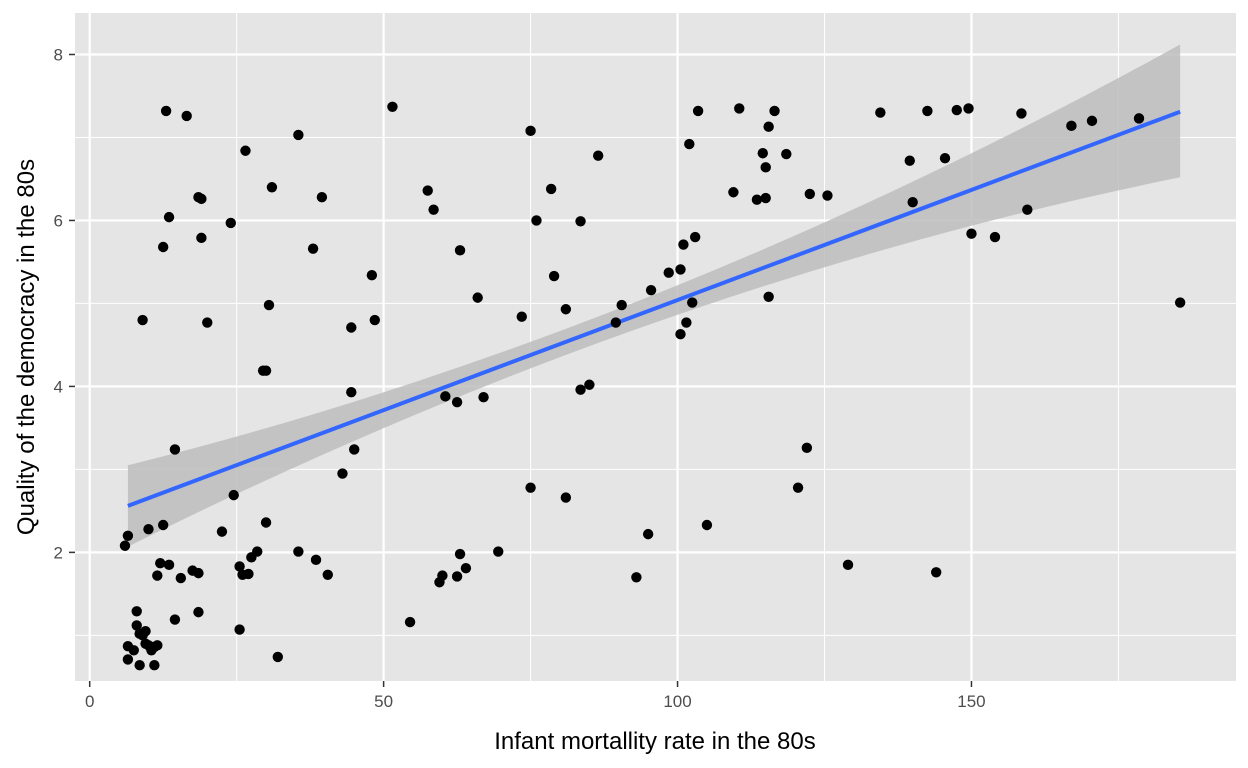 The width and height of the screenshot is (1248, 768). What do you see at coordinates (58, 220) in the screenshot?
I see `y-tick-label: 6` at bounding box center [58, 220].